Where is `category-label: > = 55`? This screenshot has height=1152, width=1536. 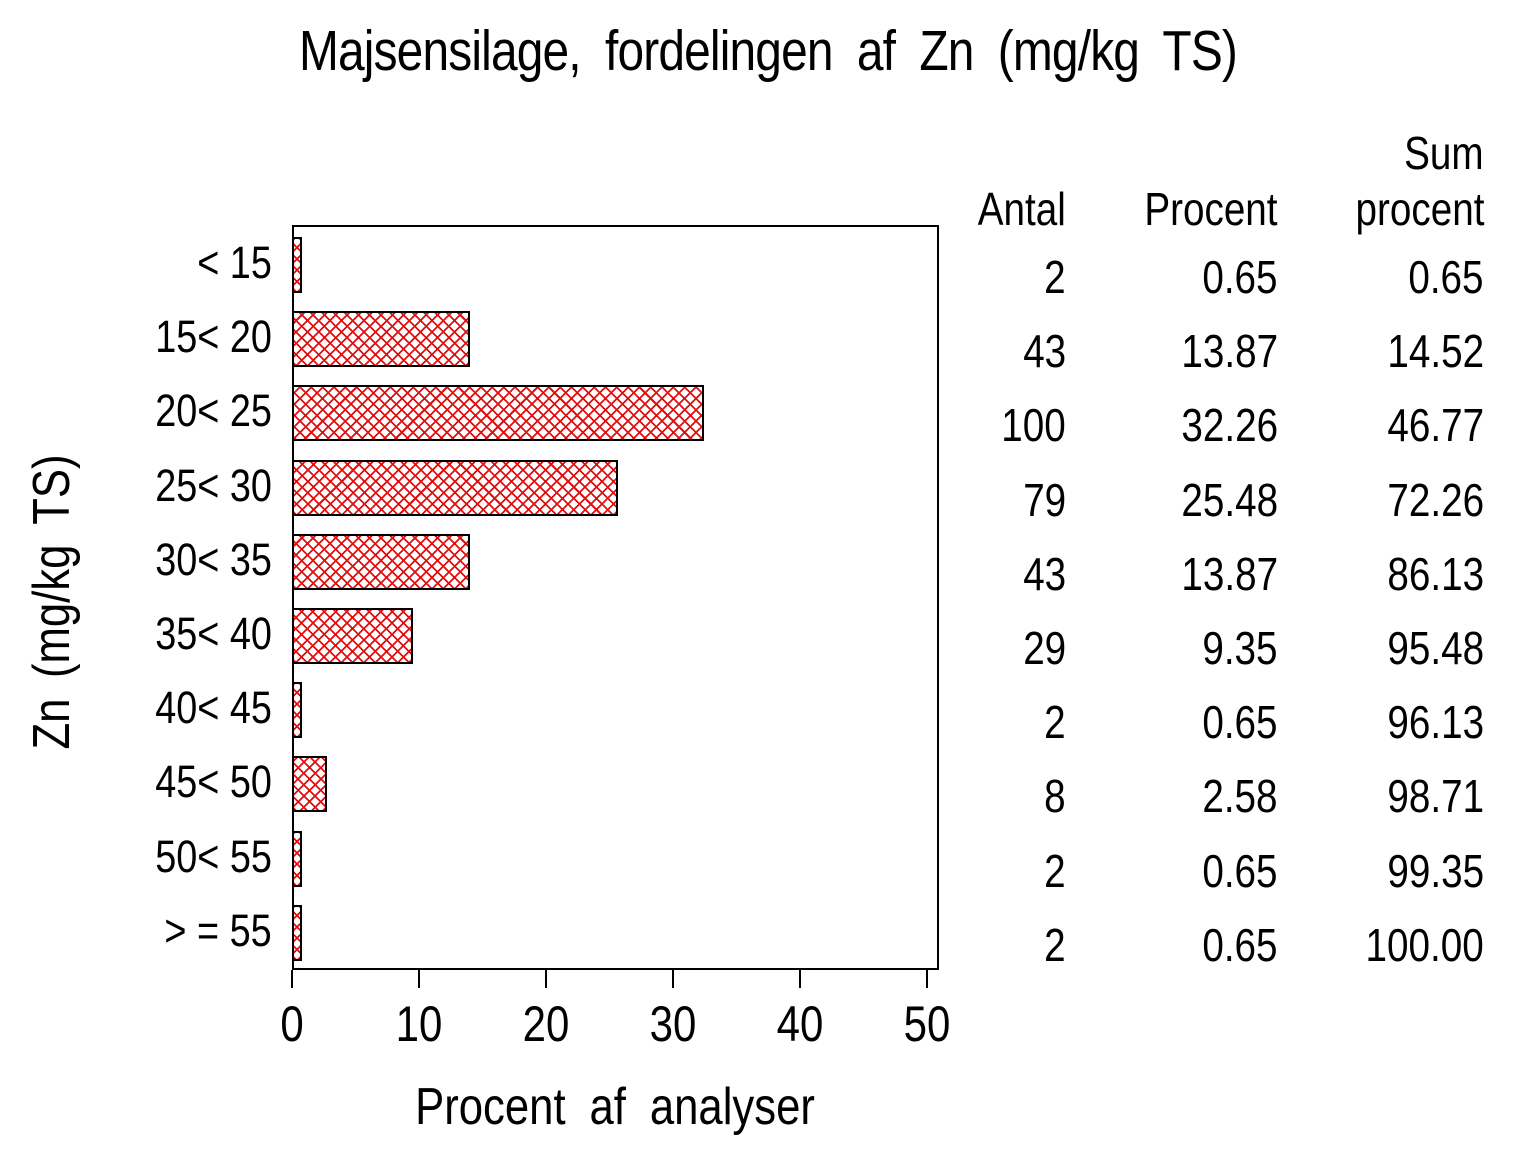
category-label: > = 55 is located at coordinates (218, 930).